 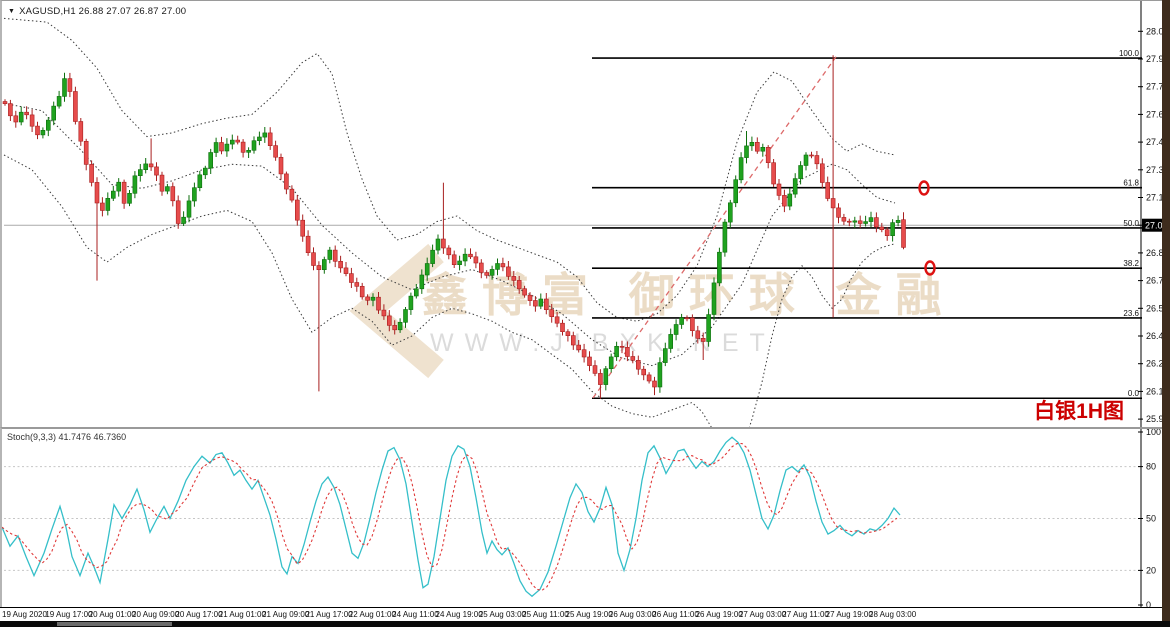 I want to click on svg-text: 26.10, so click(x=1155, y=391).